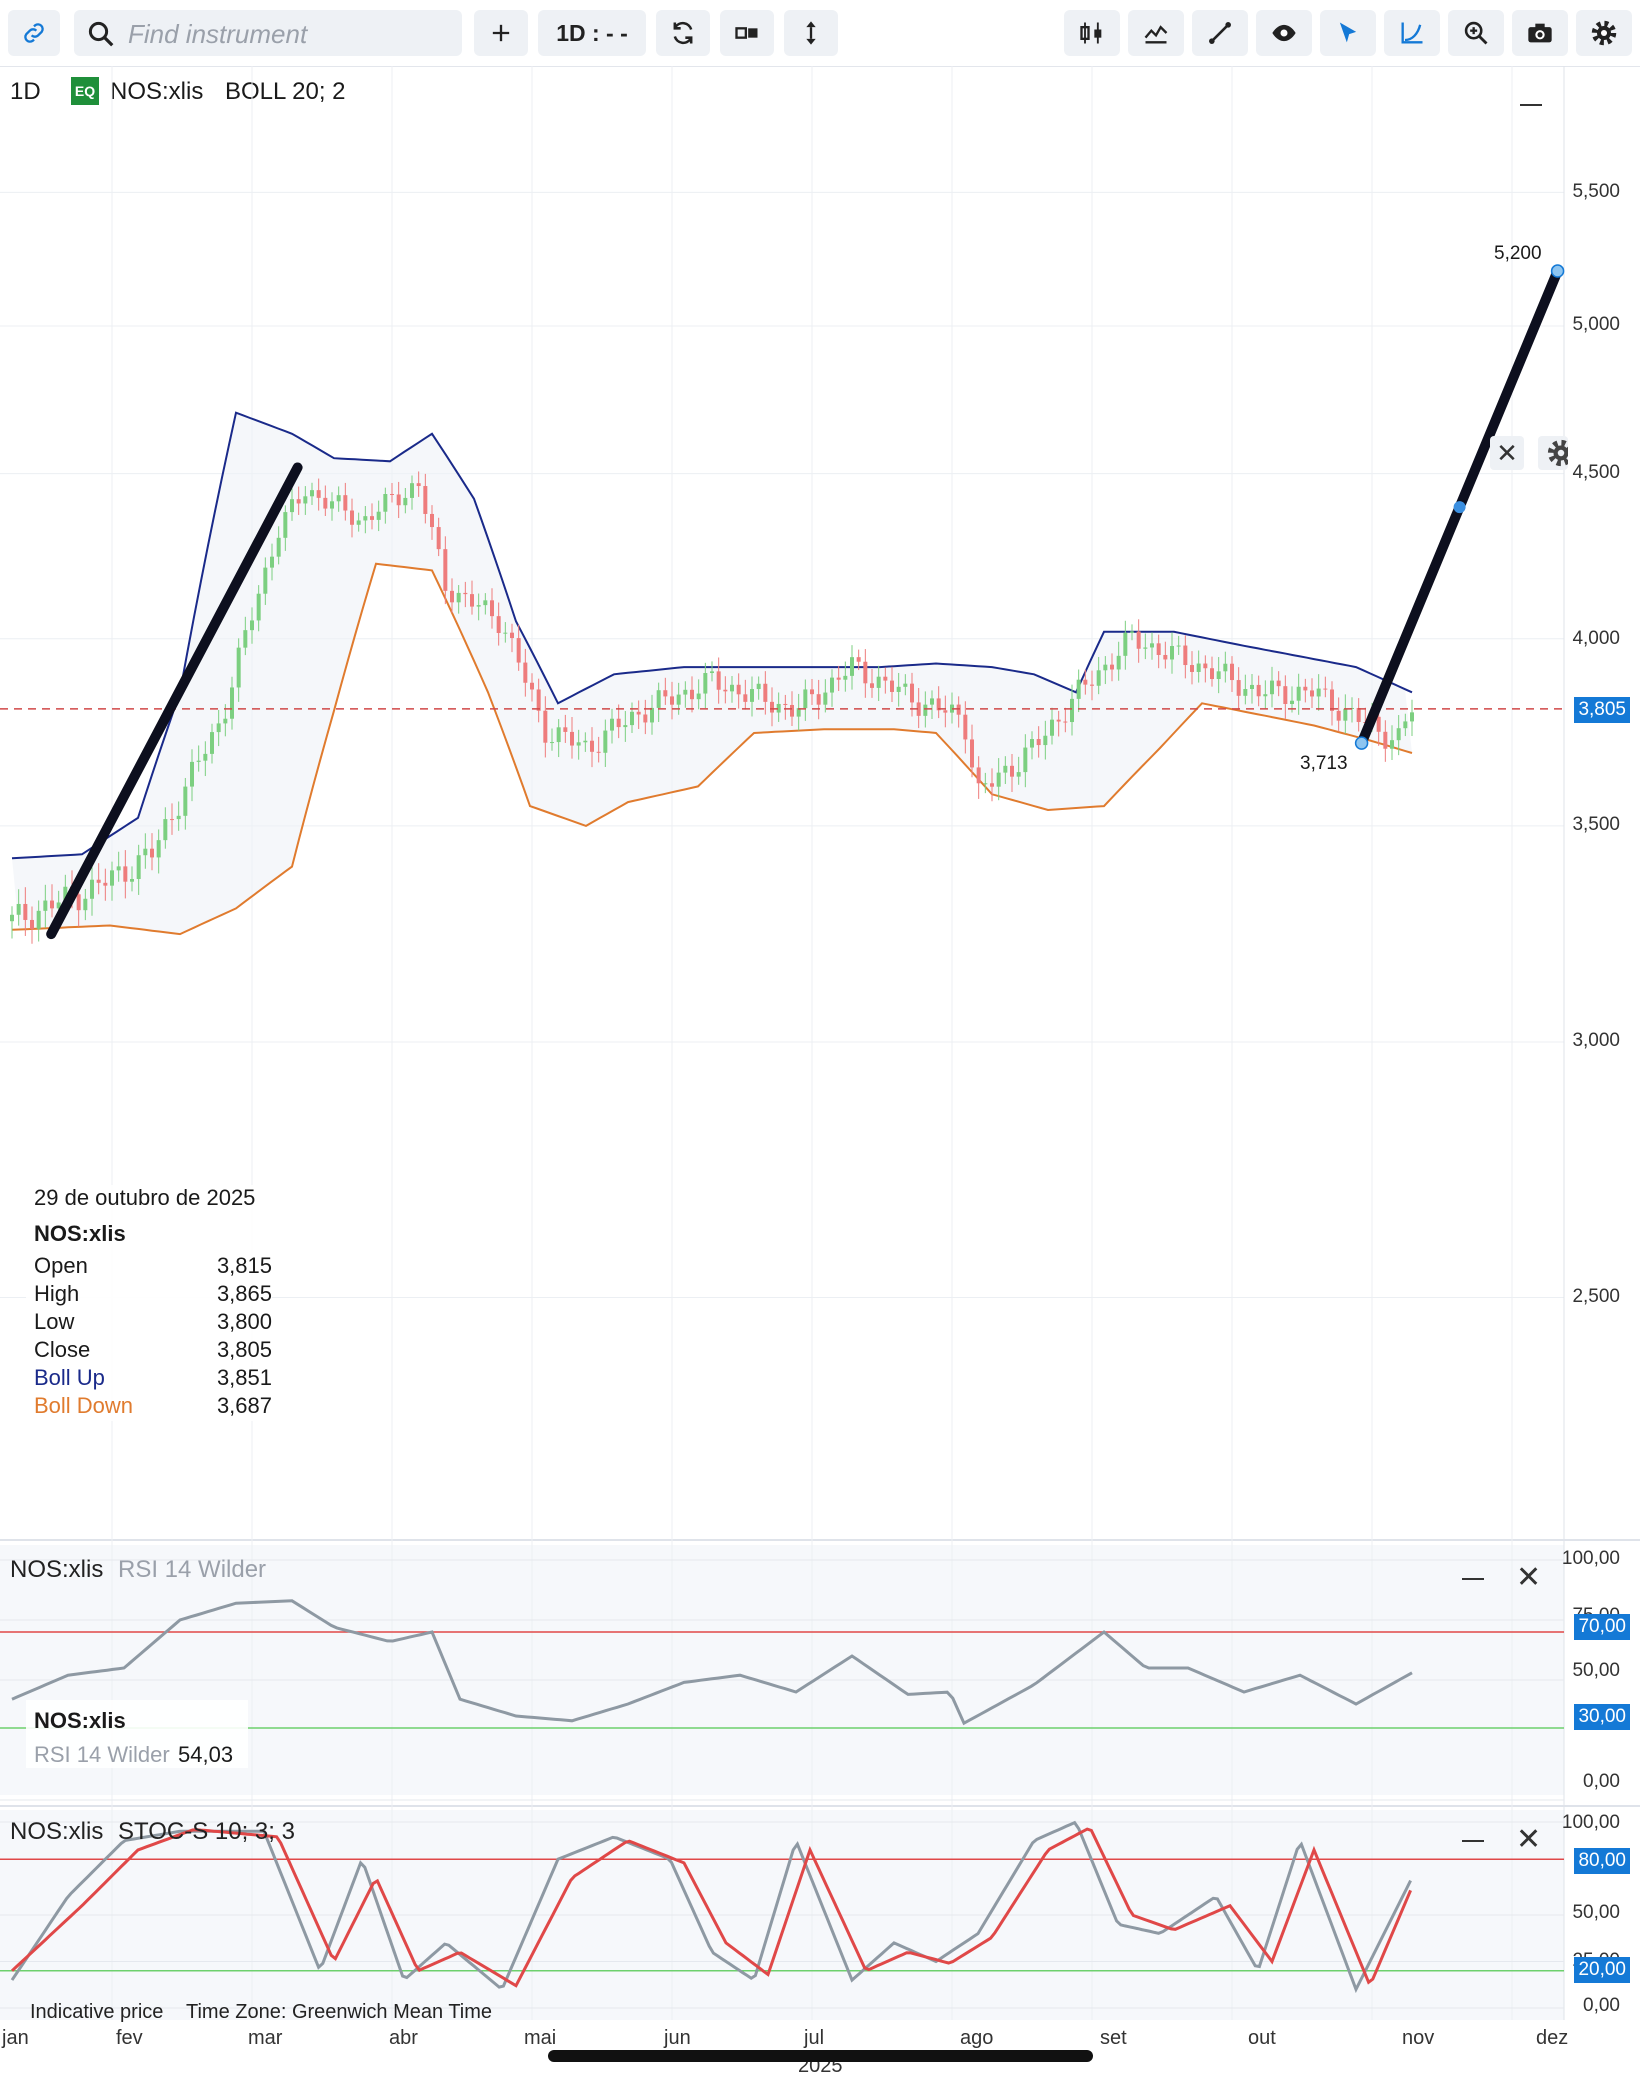  What do you see at coordinates (683, 33) in the screenshot?
I see `refresh-icon` at bounding box center [683, 33].